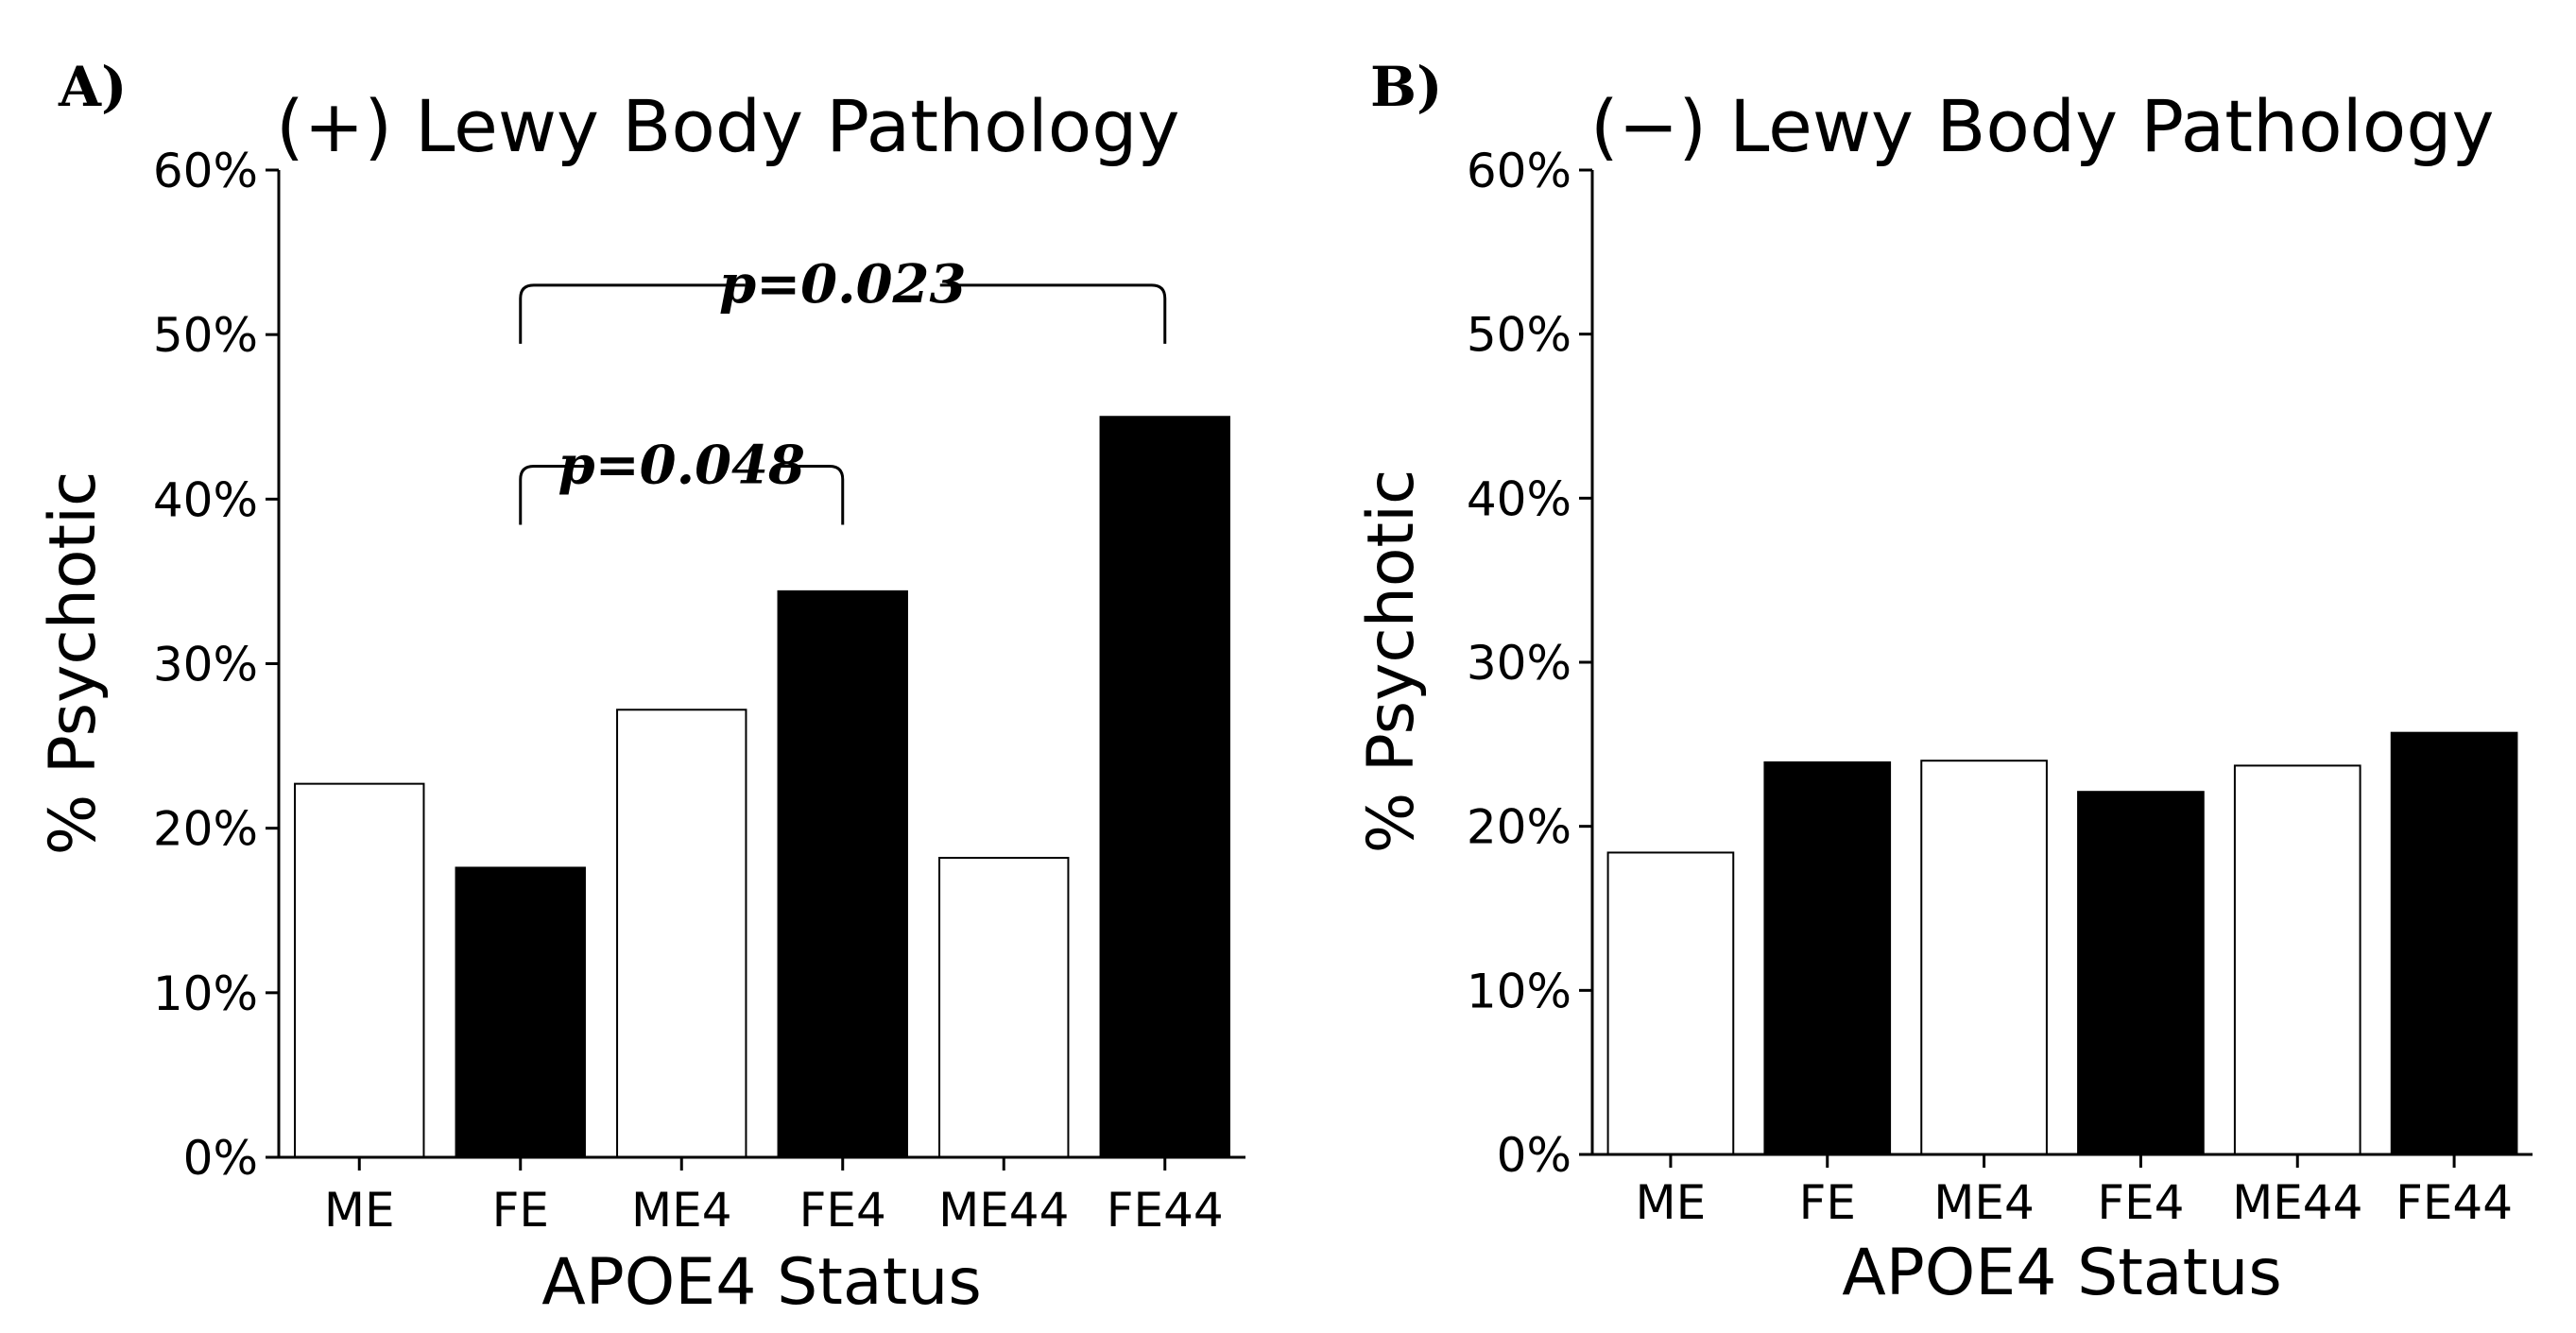  I want to click on significance-label-2: p=0.023, so click(842, 284).